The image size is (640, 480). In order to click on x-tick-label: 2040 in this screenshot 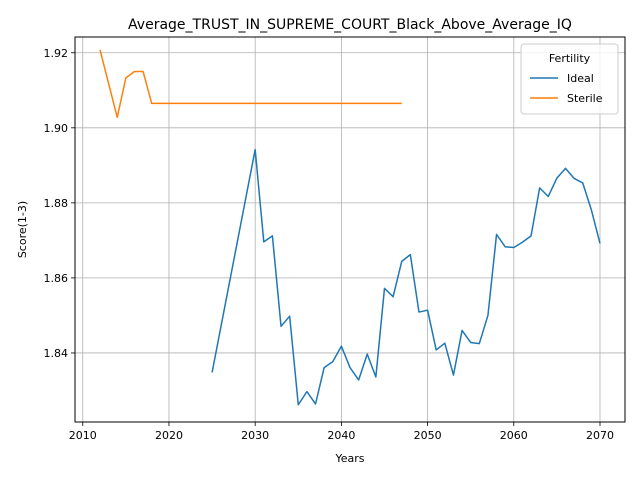, I will do `click(341, 435)`.